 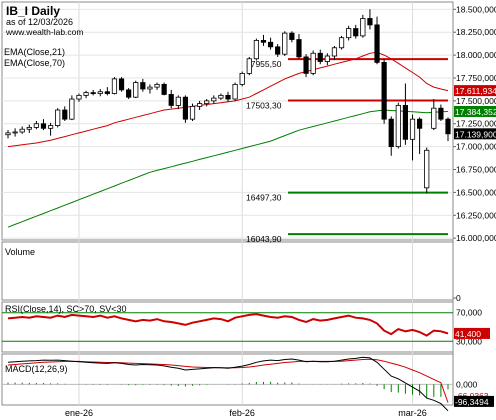 I want to click on volume-label: Volume, so click(x=20, y=252).